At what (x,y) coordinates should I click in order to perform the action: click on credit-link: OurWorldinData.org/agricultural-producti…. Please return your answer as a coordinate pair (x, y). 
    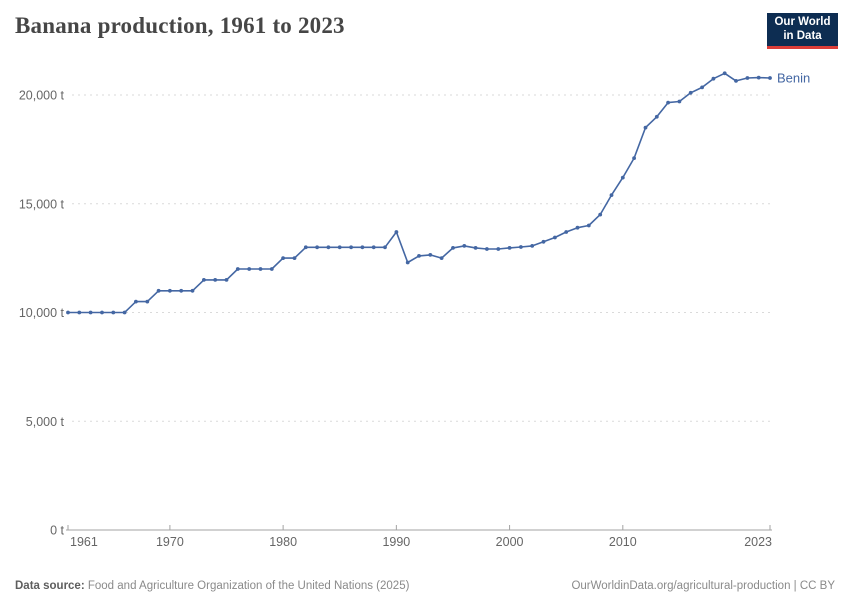
    Looking at the image, I should click on (703, 586).